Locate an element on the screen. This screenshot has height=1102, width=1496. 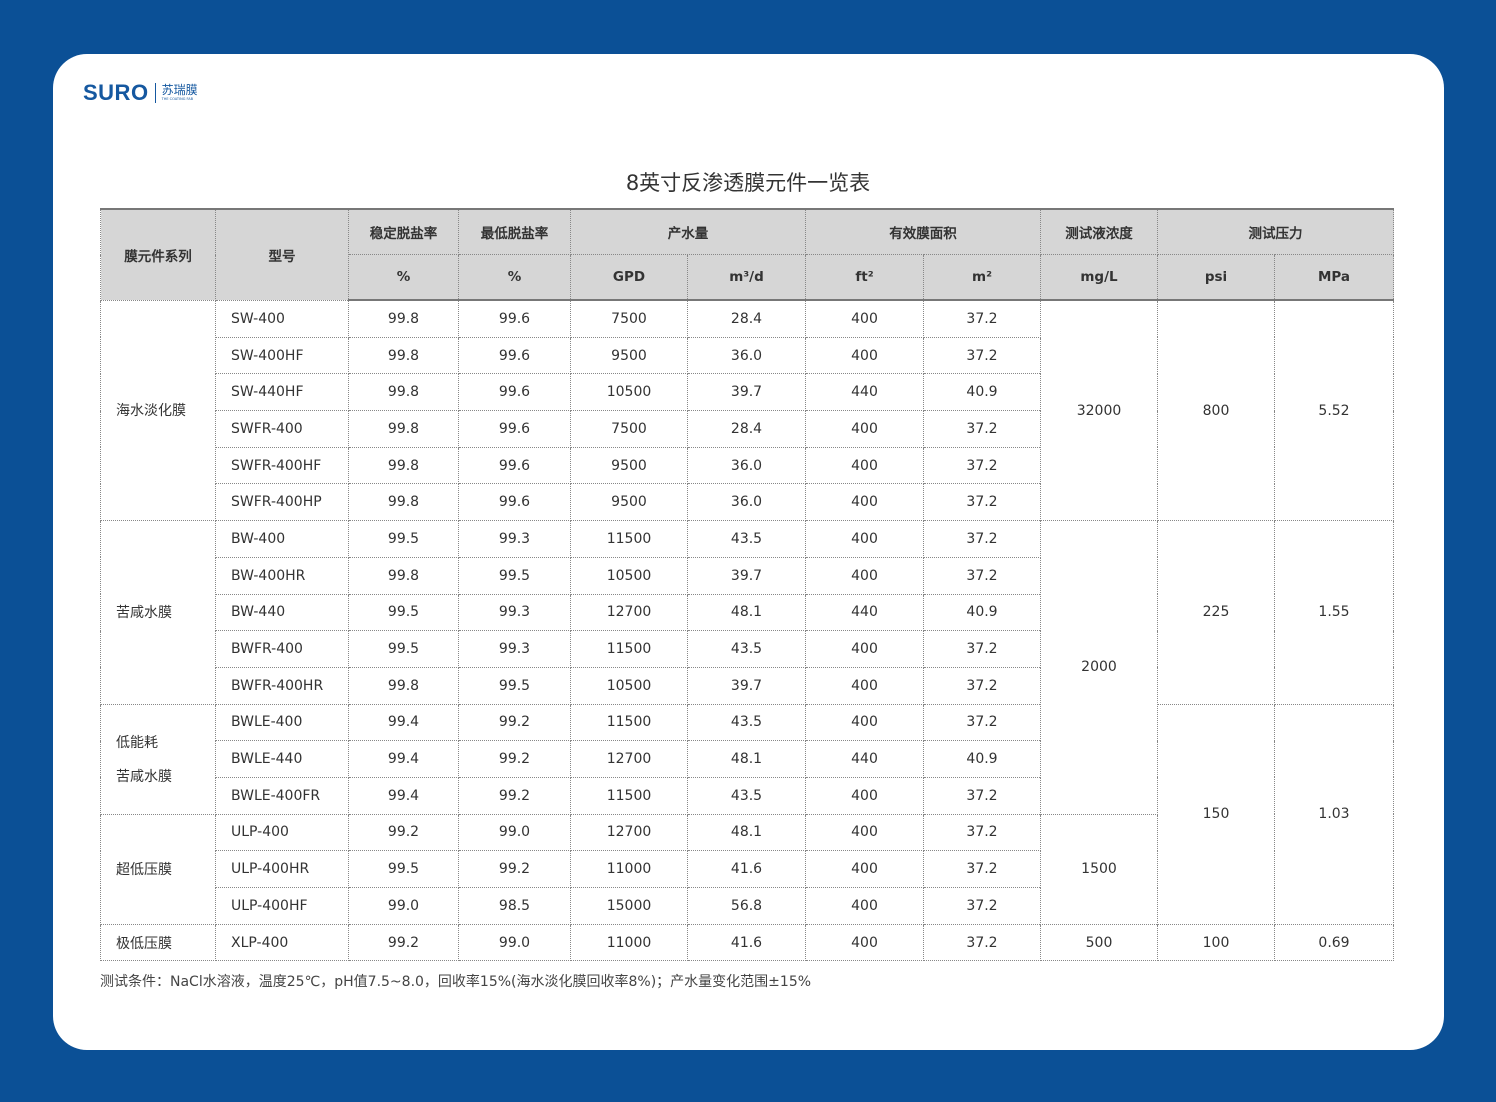
stable-rejection-cell: 99.2 is located at coordinates (403, 832).